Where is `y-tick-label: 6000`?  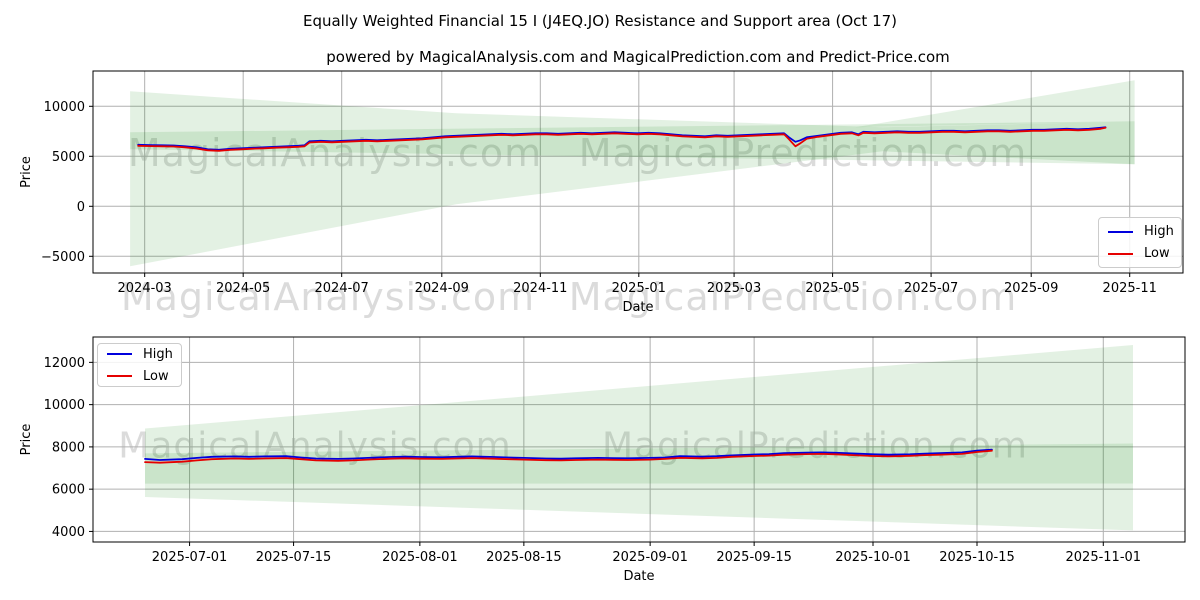
y-tick-label: 6000 is located at coordinates (68, 490).